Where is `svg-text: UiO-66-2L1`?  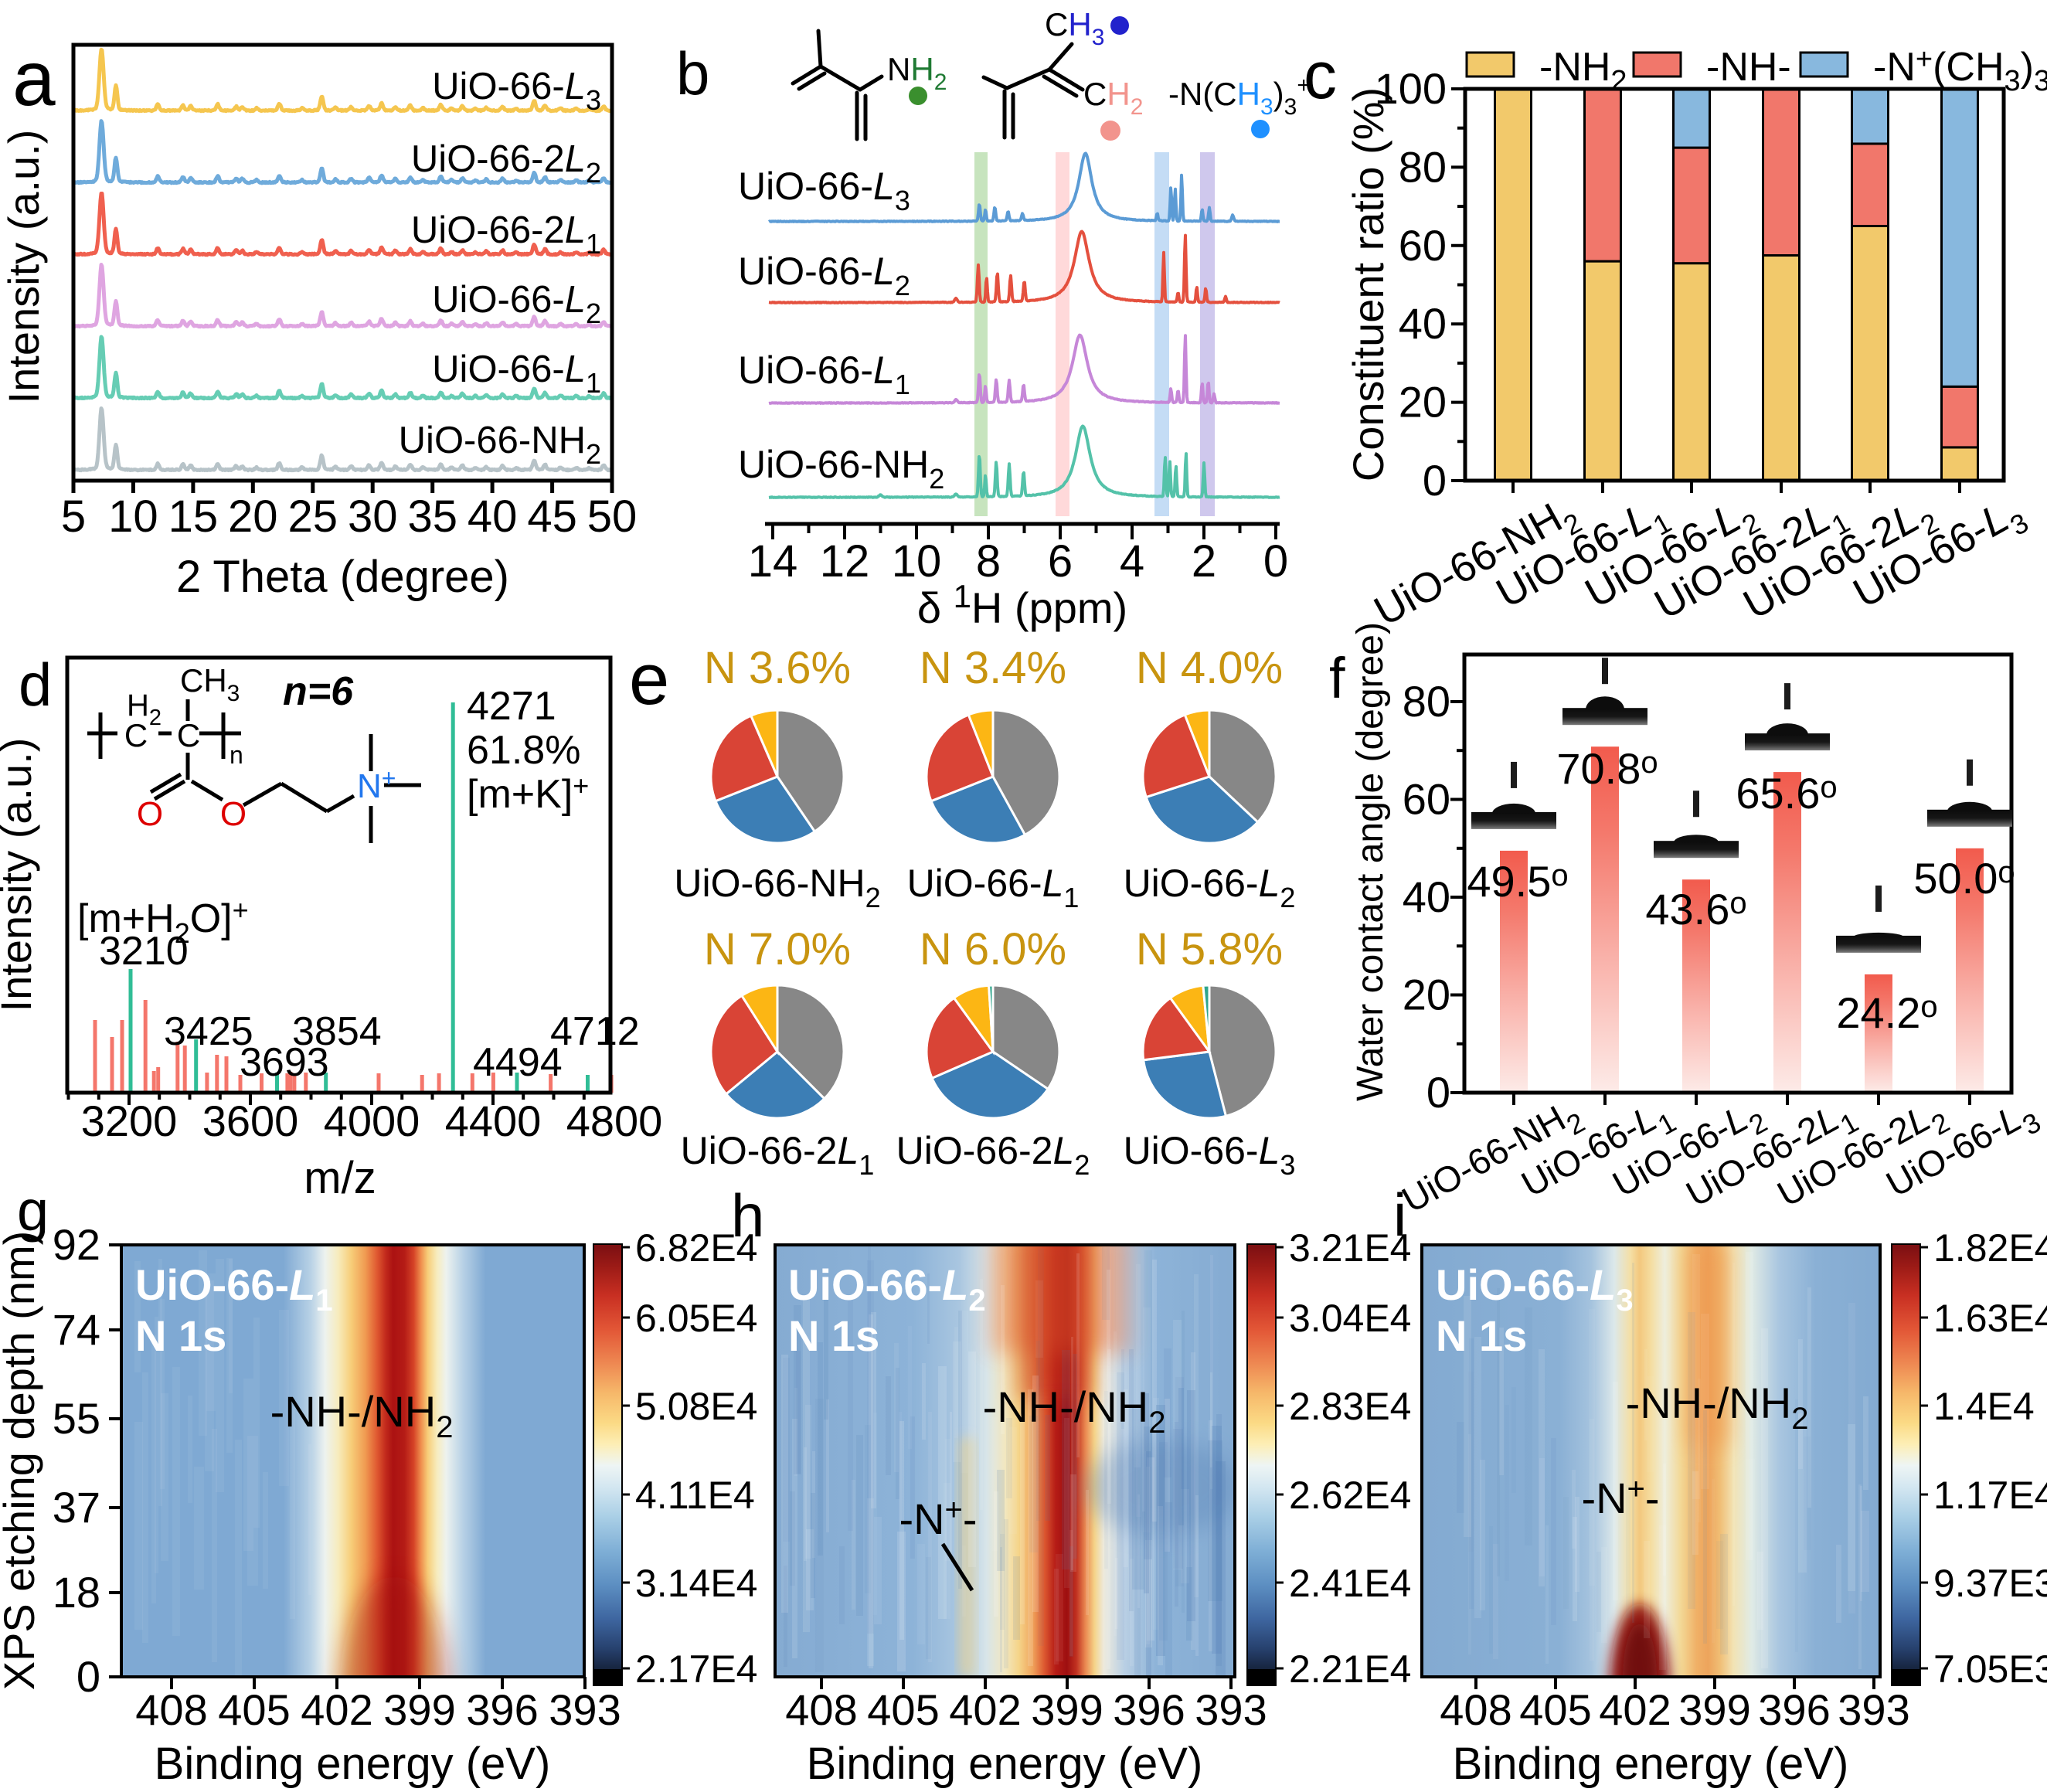
svg-text: UiO-66-2L1 is located at coordinates (778, 1155).